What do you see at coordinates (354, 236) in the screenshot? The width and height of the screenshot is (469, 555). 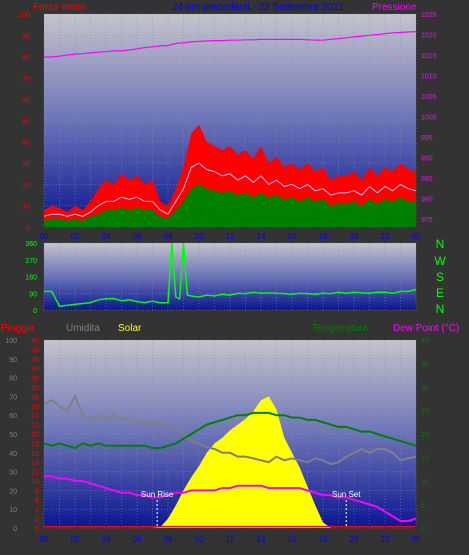 I see `x-tick-top-10: 20` at bounding box center [354, 236].